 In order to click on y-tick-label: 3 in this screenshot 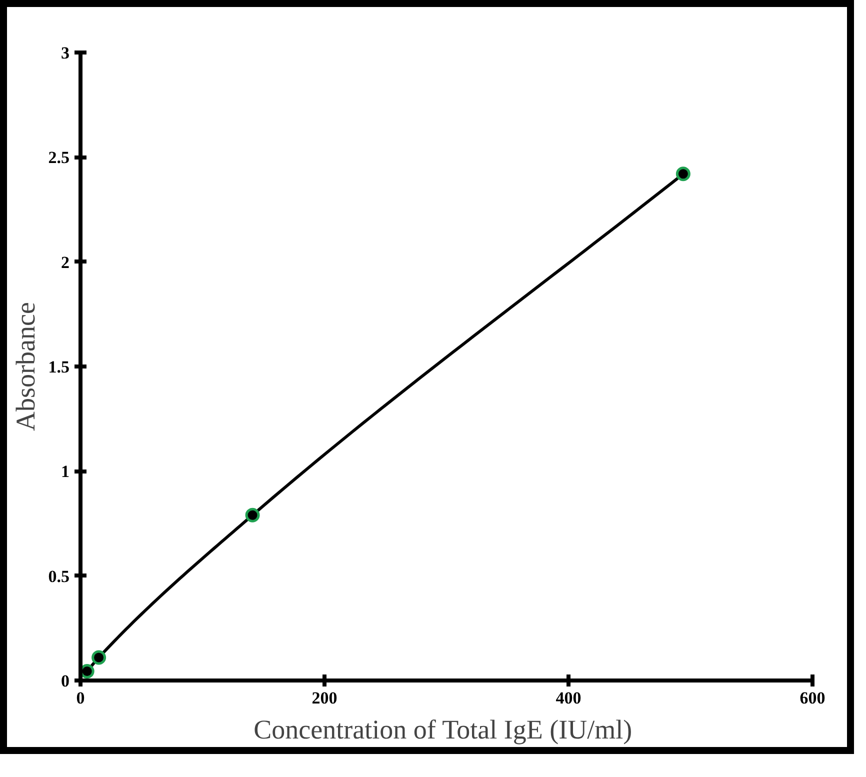, I will do `click(65, 53)`.